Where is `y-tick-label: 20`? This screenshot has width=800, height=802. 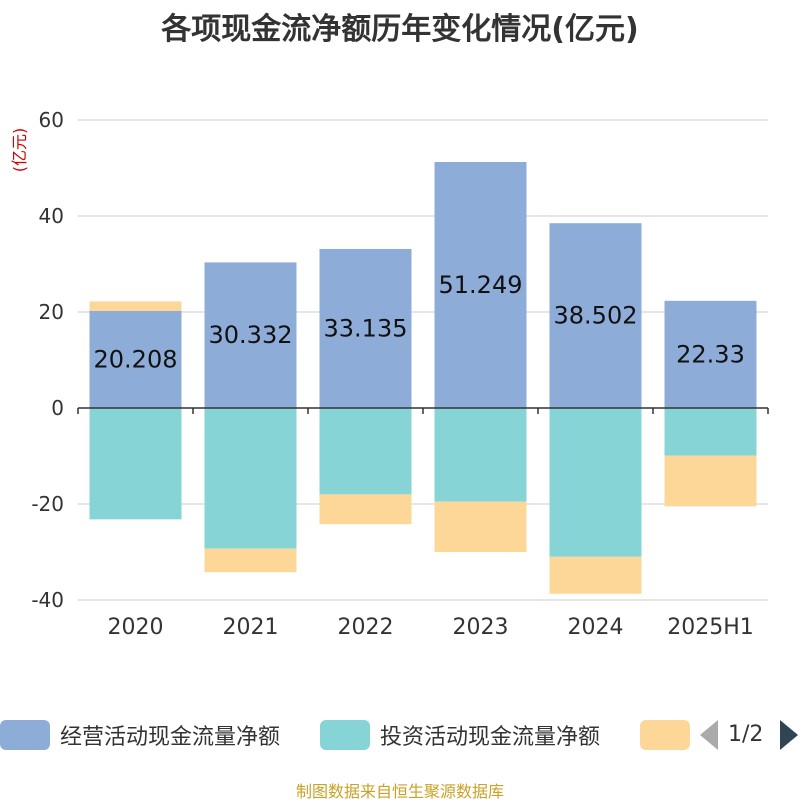 y-tick-label: 20 is located at coordinates (51, 312).